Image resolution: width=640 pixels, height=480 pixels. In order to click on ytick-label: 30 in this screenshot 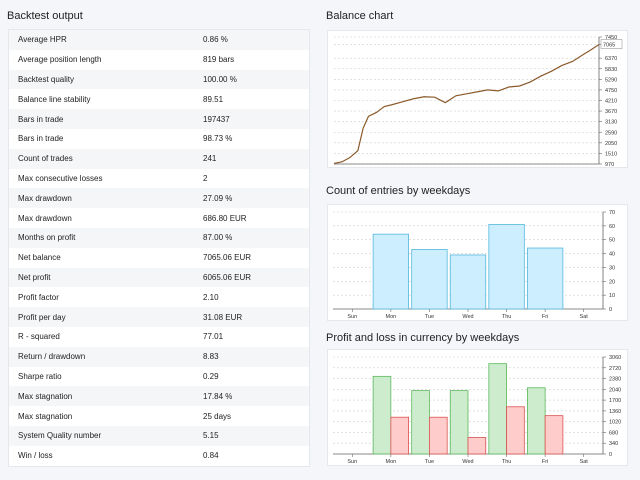, I will do `click(612, 268)`.